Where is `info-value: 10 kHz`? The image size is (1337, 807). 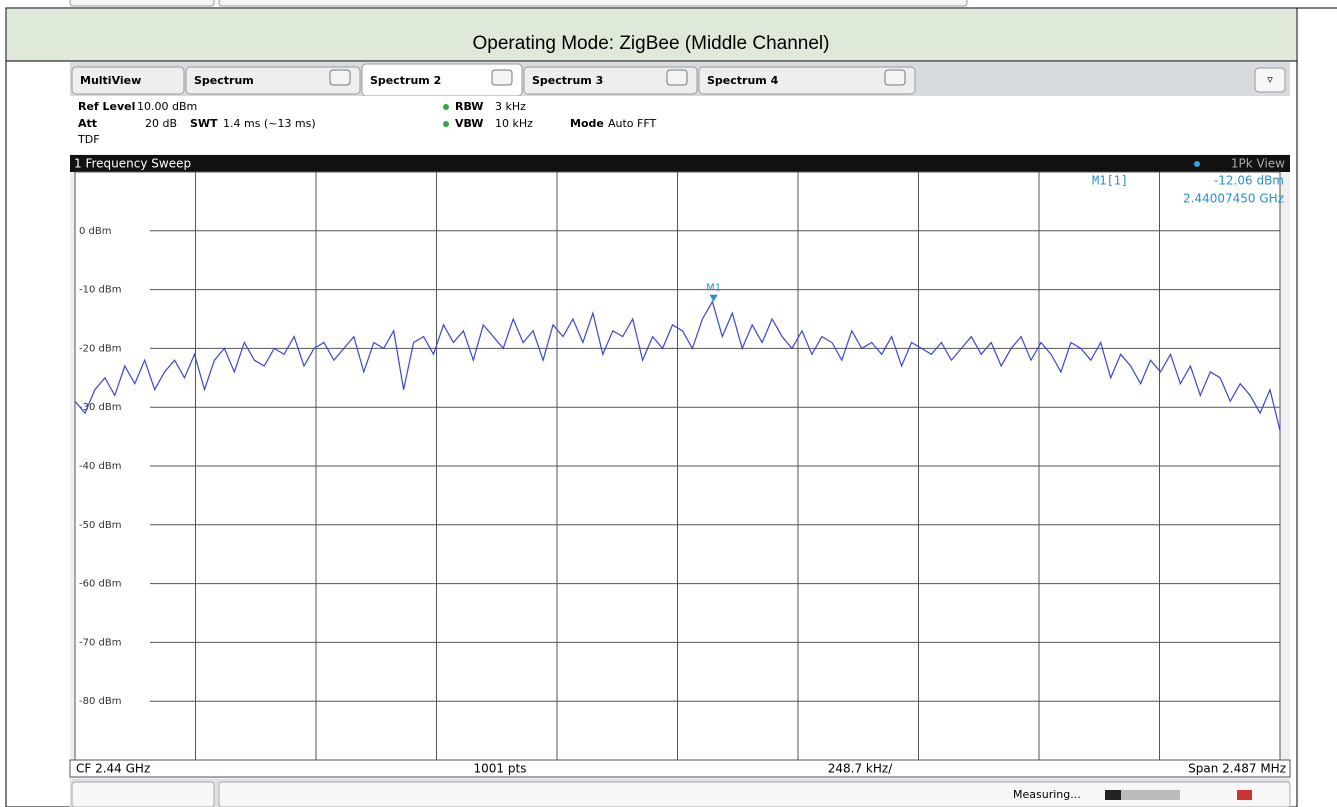 info-value: 10 kHz is located at coordinates (514, 123).